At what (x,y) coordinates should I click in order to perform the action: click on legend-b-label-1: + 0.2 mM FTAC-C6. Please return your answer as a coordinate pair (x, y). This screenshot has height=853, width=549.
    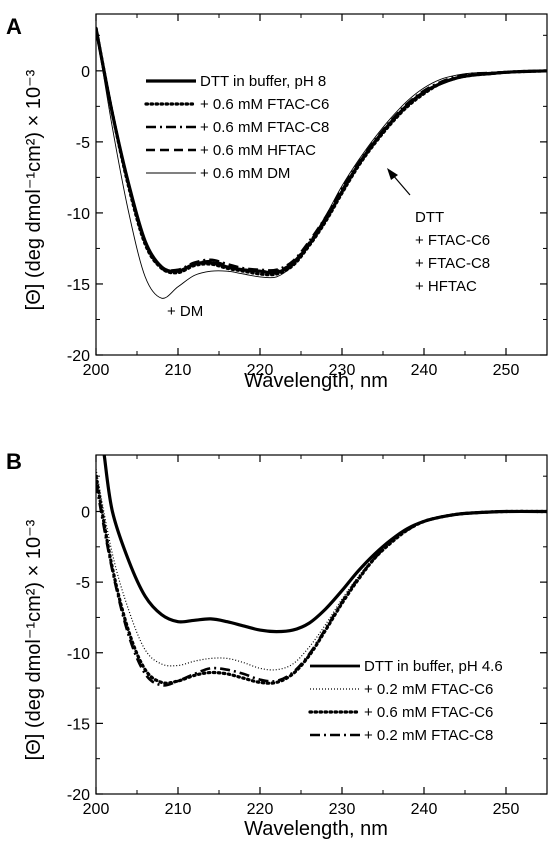
    Looking at the image, I should click on (428, 689).